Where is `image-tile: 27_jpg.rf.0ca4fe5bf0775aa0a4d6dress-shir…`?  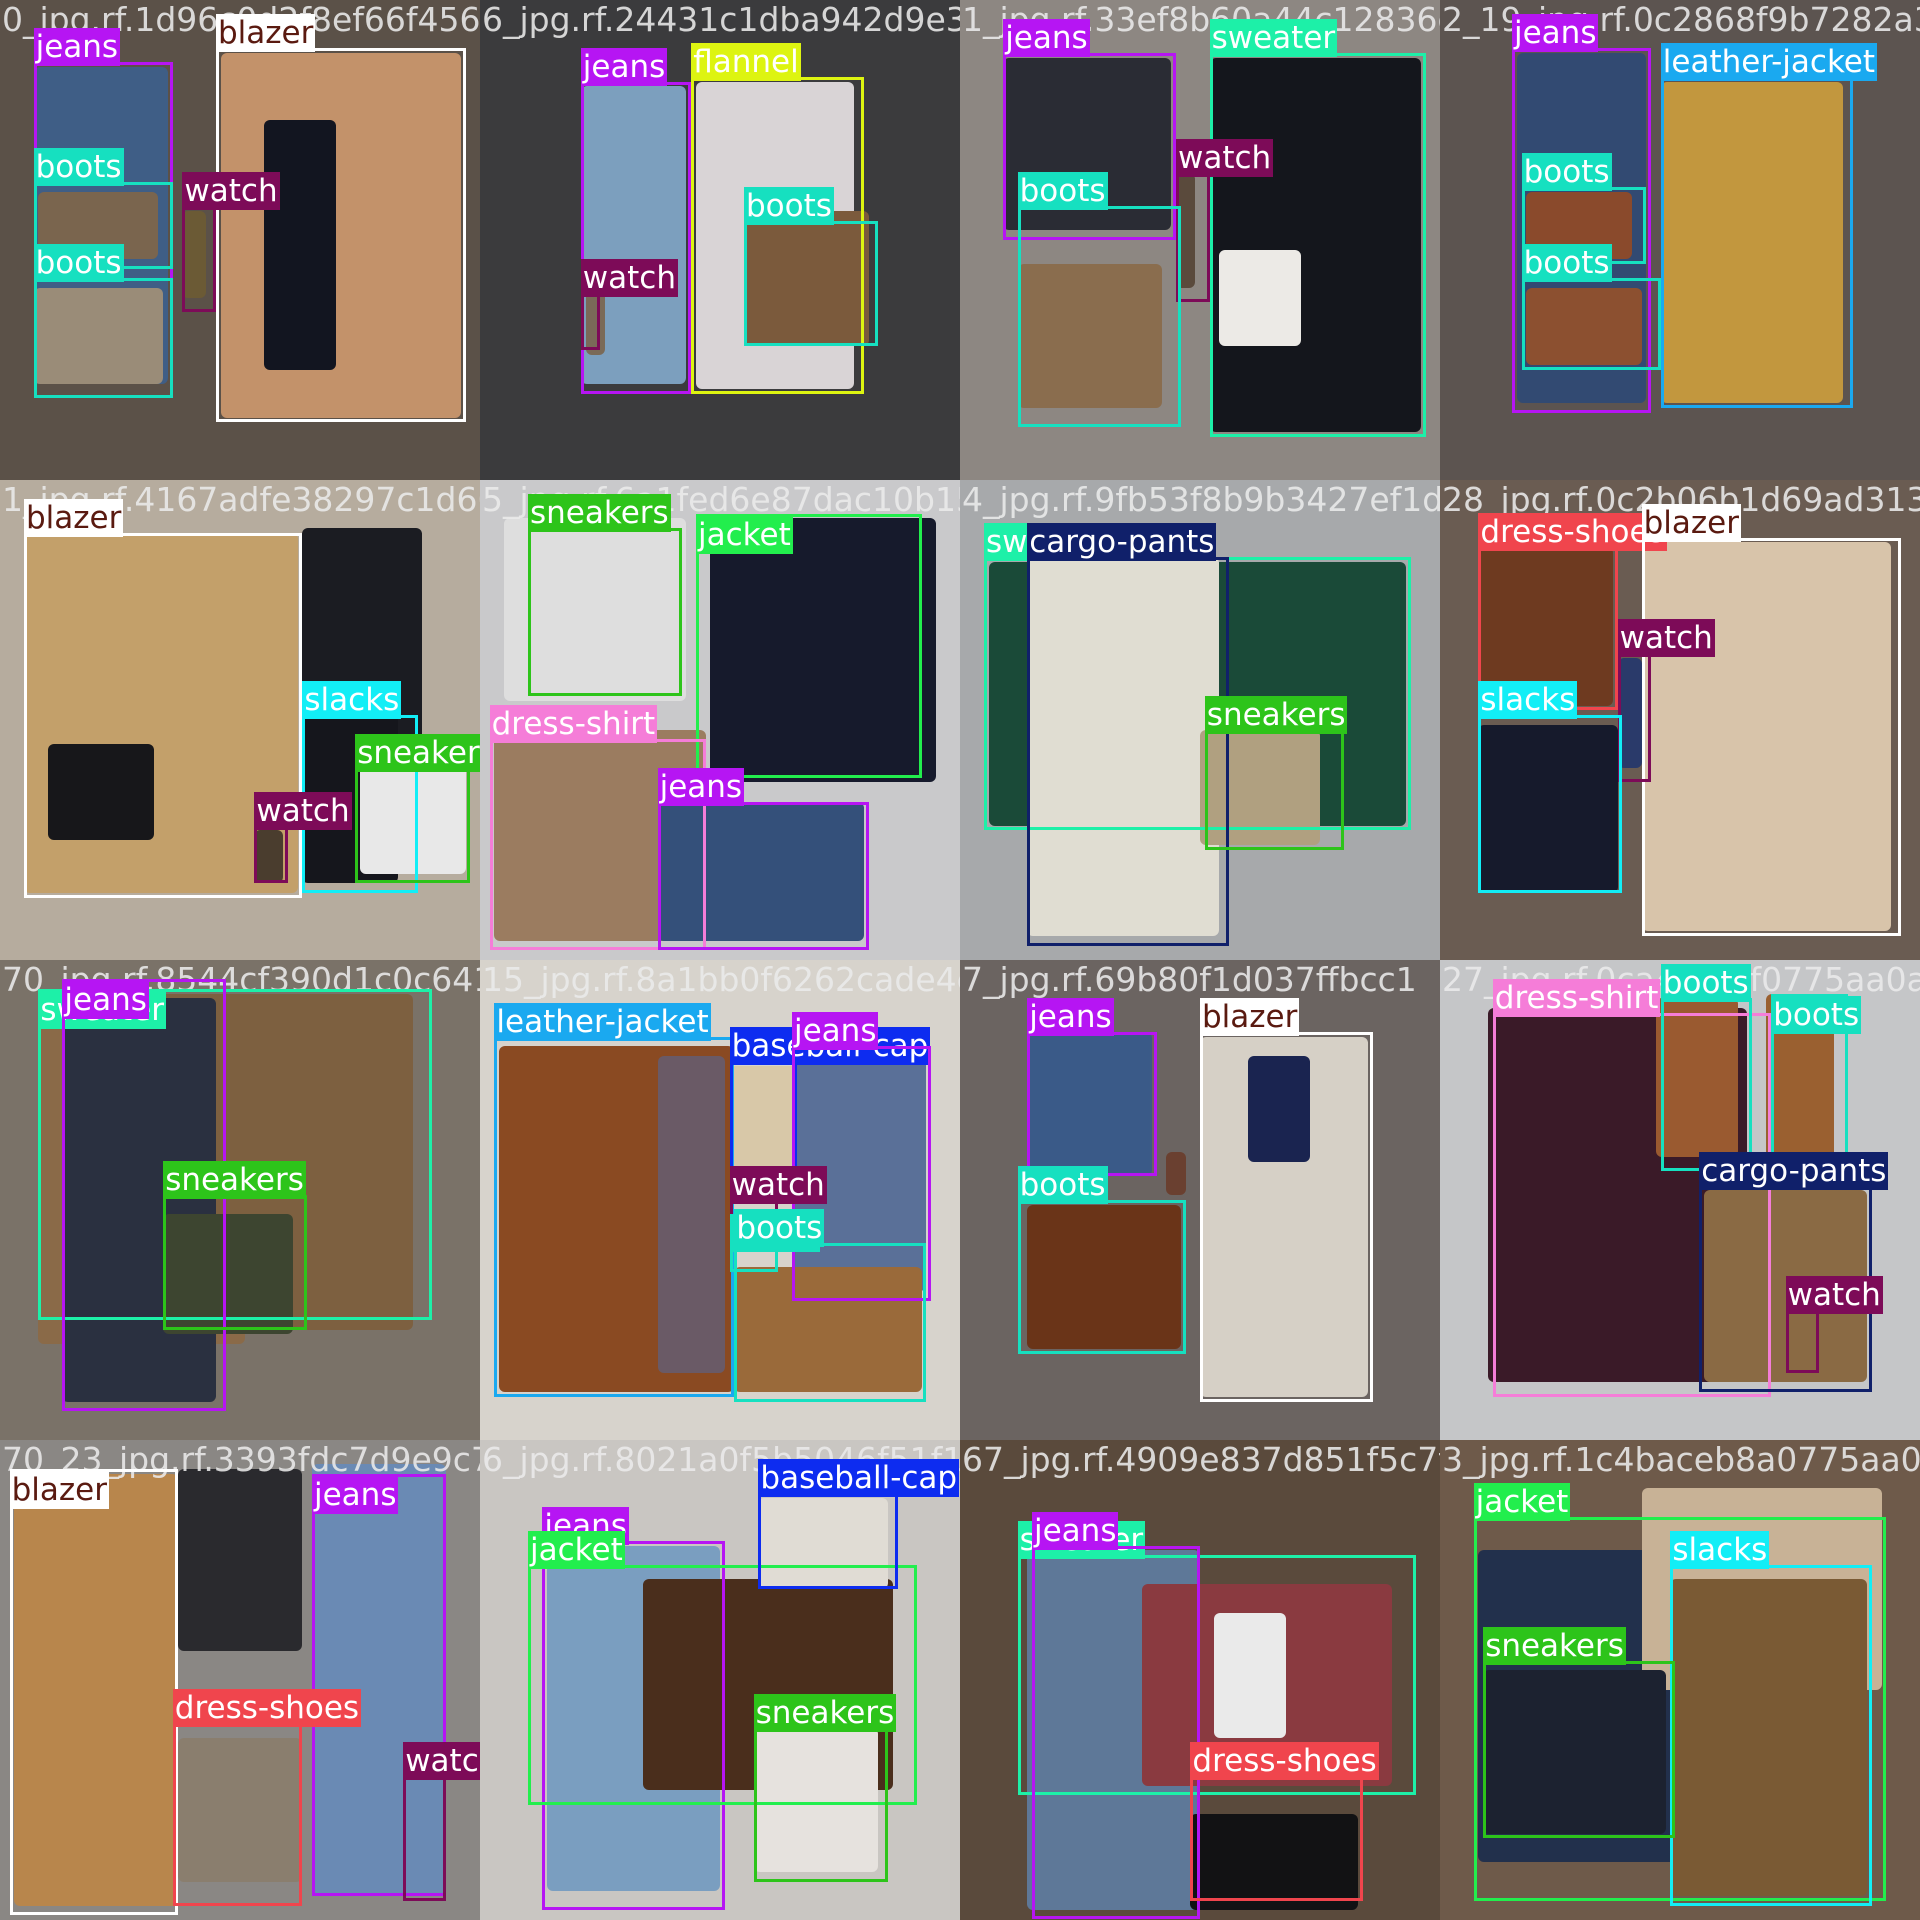
image-tile: 27_jpg.rf.0ca4fe5bf0775aa0a4d6dress-shir… is located at coordinates (1680, 1200).